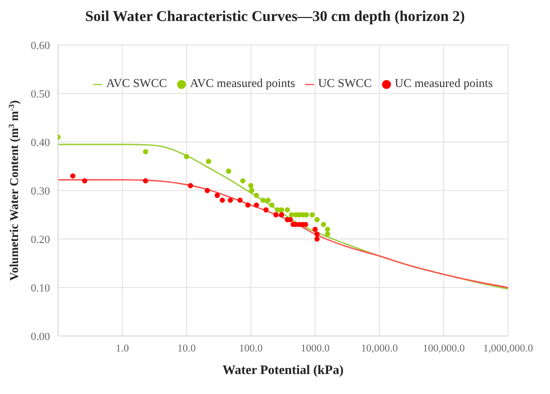  What do you see at coordinates (251, 348) in the screenshot?
I see `x-tick-label: 100.0` at bounding box center [251, 348].